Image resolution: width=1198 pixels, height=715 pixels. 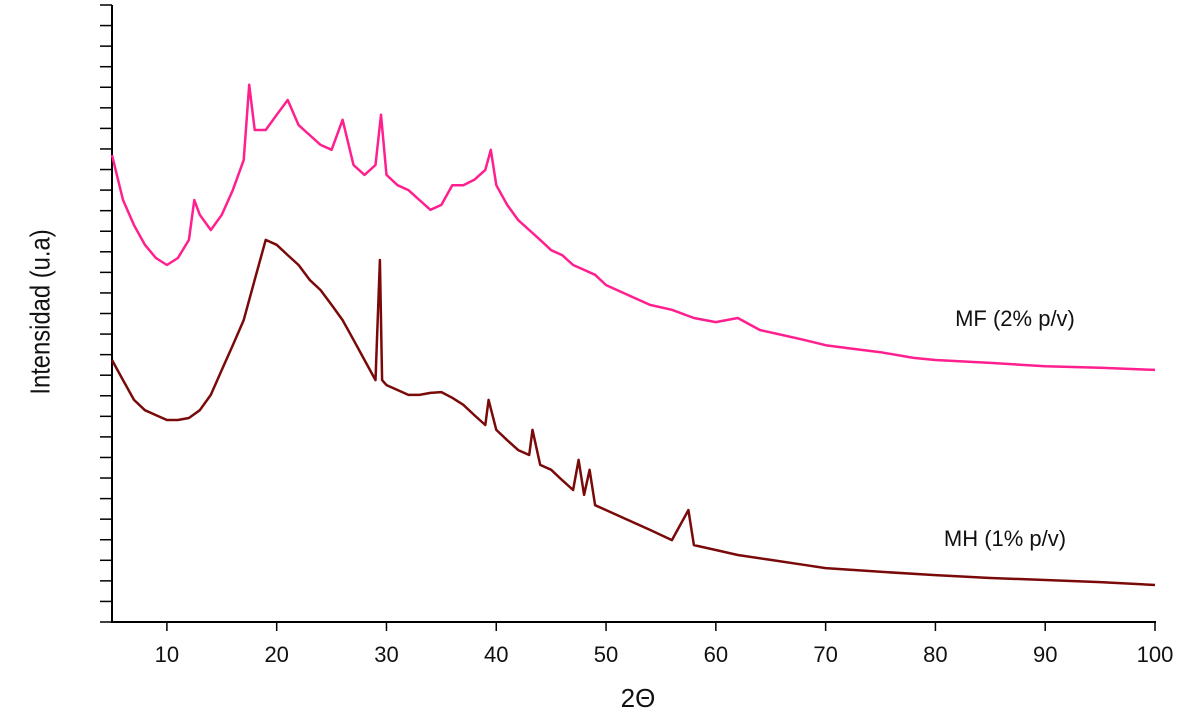 What do you see at coordinates (638, 698) in the screenshot?
I see `x-axis-label: 2Θ` at bounding box center [638, 698].